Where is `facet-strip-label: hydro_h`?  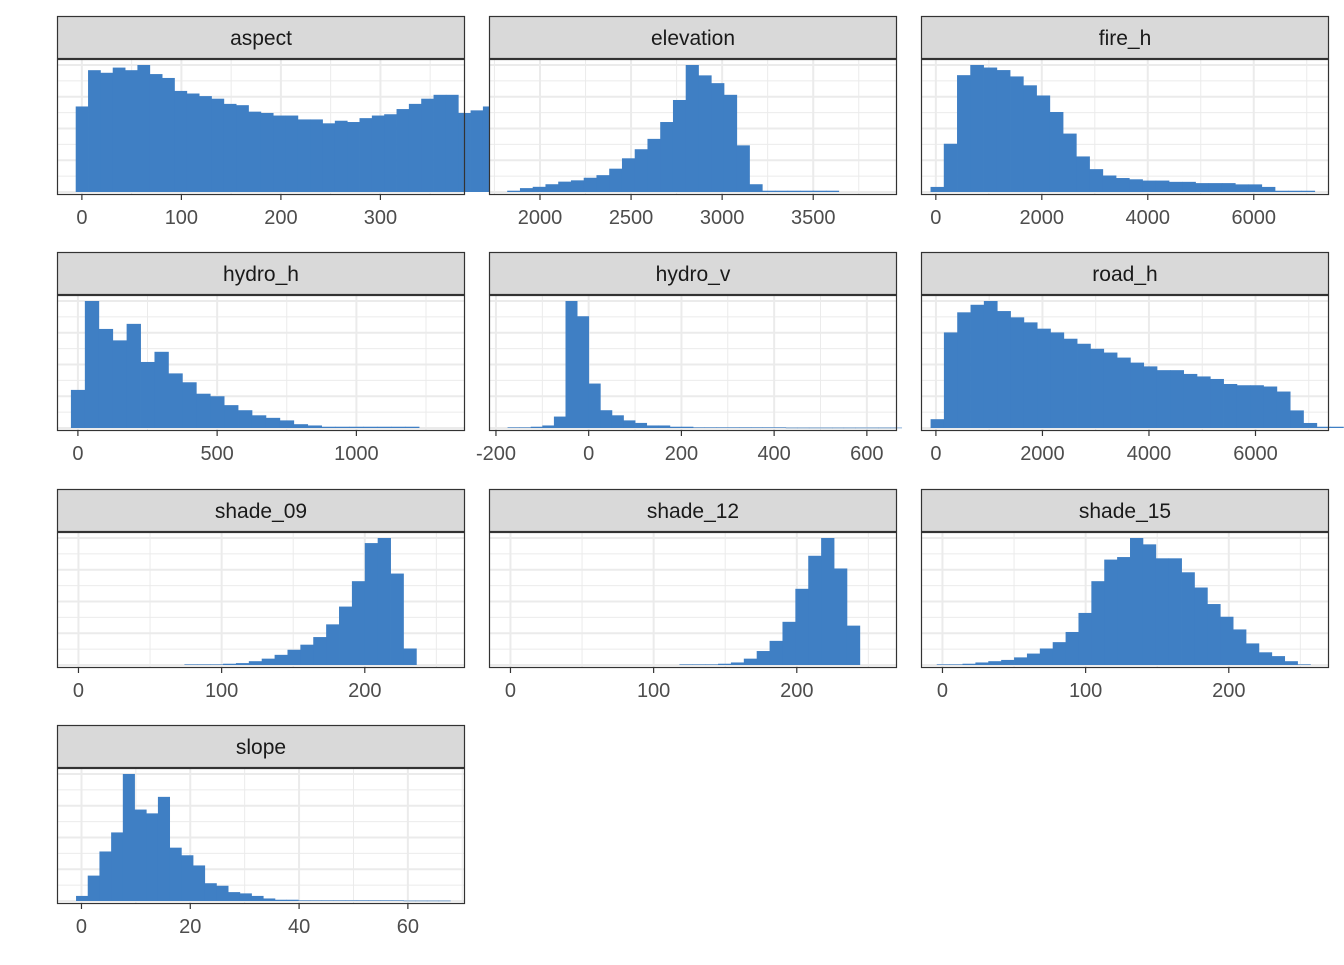 facet-strip-label: hydro_h is located at coordinates (261, 274).